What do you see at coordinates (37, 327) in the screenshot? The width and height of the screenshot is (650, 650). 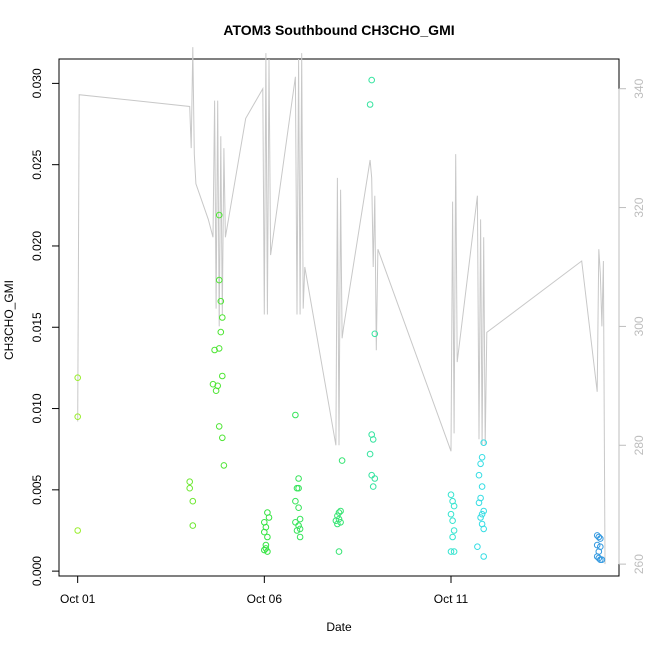 I see `y-tick-label: 0.015` at bounding box center [37, 327].